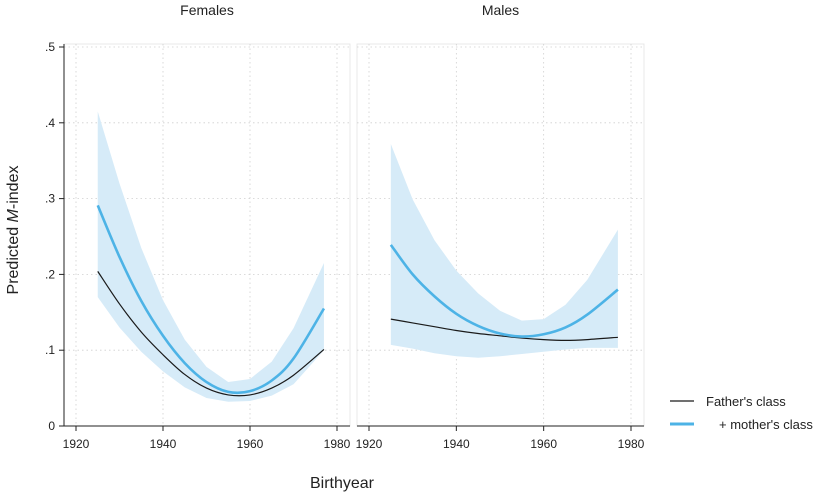 The image size is (829, 498). I want to click on y-tick-label: .3, so click(50, 199).